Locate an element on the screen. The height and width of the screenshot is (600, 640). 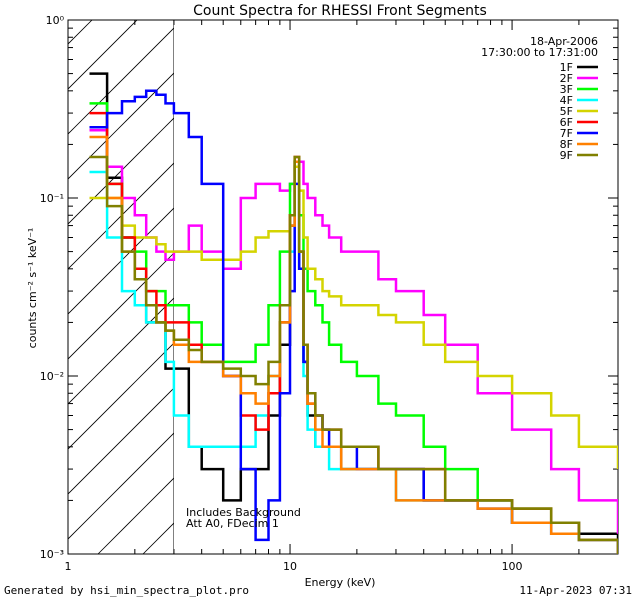
chart-title: Count Spectra for RHESSI Front Segments is located at coordinates (340, 11).